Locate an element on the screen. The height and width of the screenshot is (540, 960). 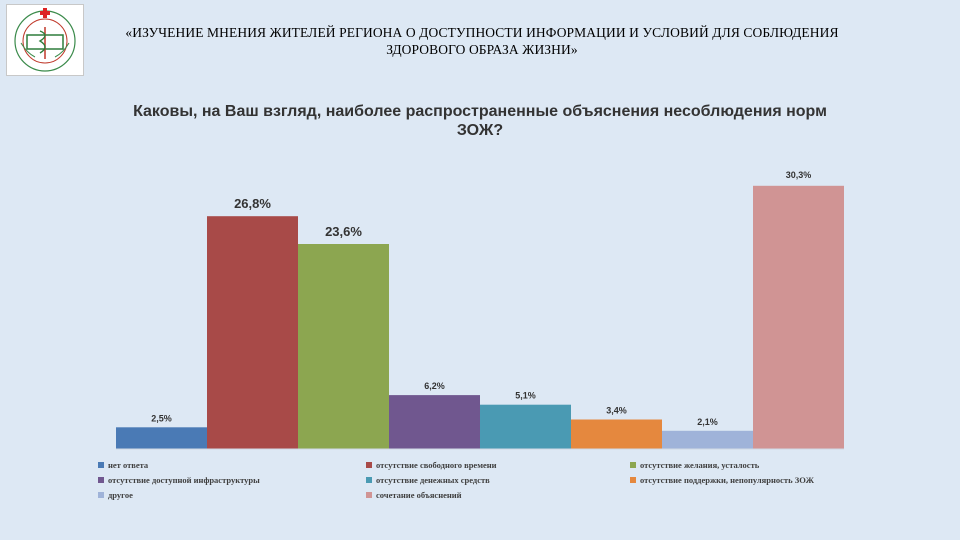
legend-item-4: отсутствие доступной инфраструктуры is located at coordinates (179, 480).